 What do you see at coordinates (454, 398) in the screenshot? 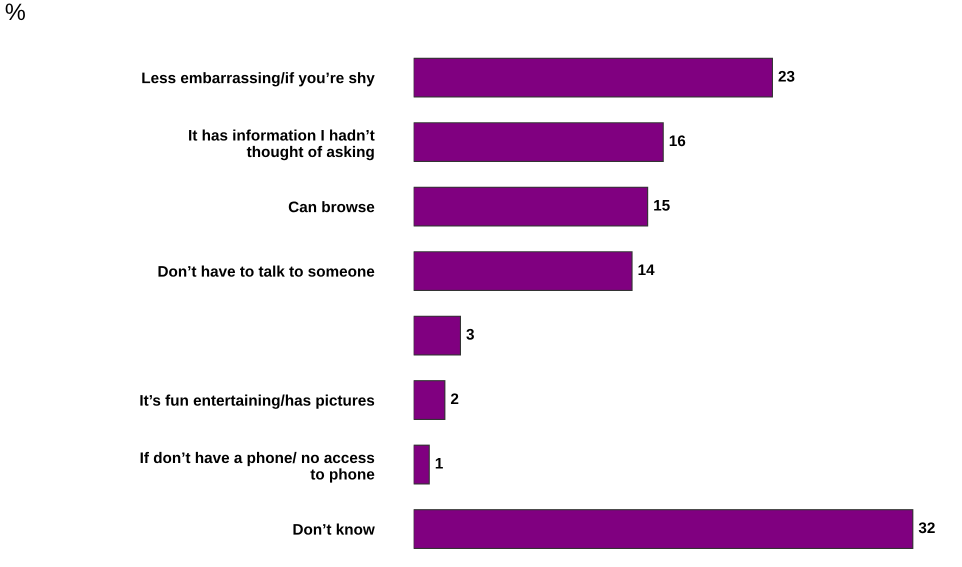
I see `data-label: 2` at bounding box center [454, 398].